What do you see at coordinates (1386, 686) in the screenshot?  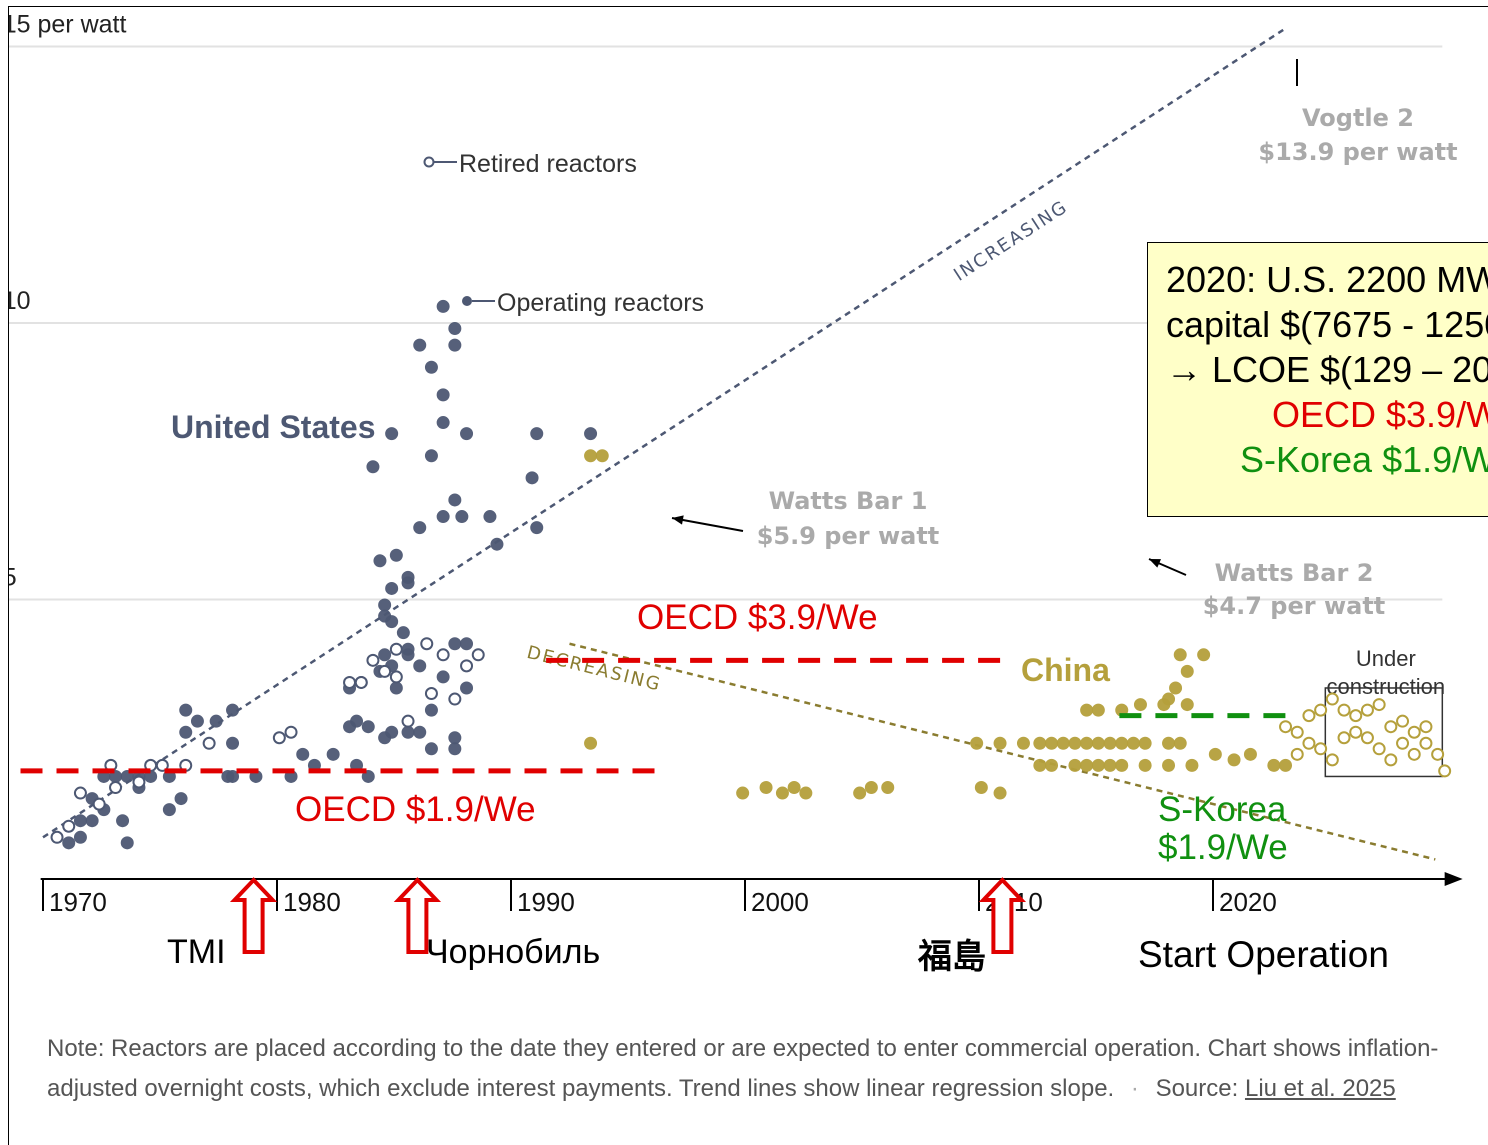 I see `under-construction-label-2: construction` at bounding box center [1386, 686].